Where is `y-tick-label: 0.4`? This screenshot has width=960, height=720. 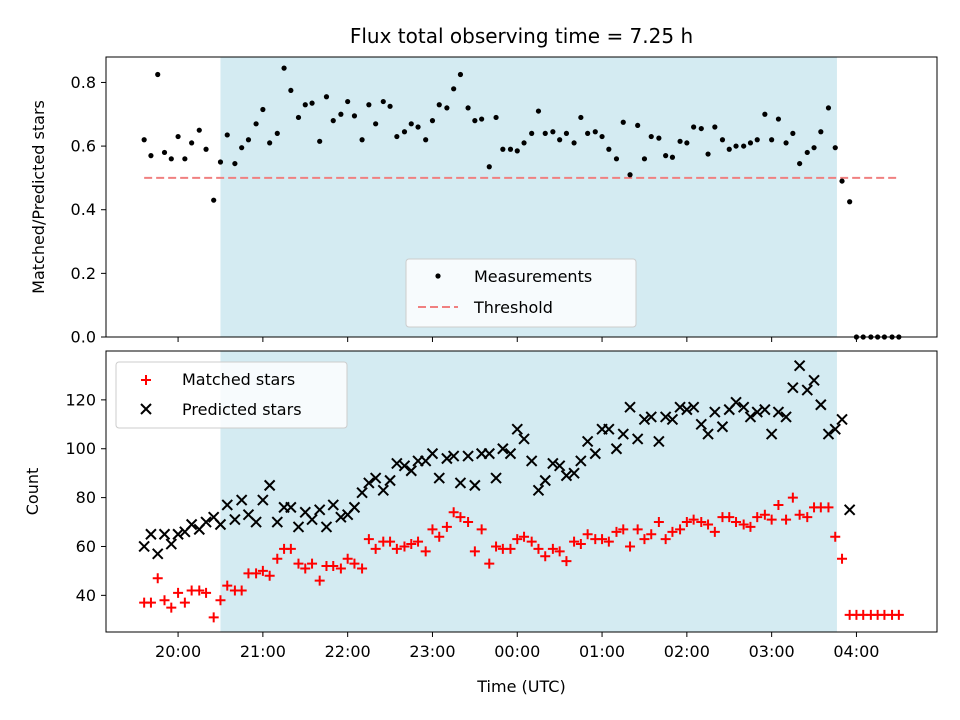 y-tick-label: 0.4 is located at coordinates (83, 209).